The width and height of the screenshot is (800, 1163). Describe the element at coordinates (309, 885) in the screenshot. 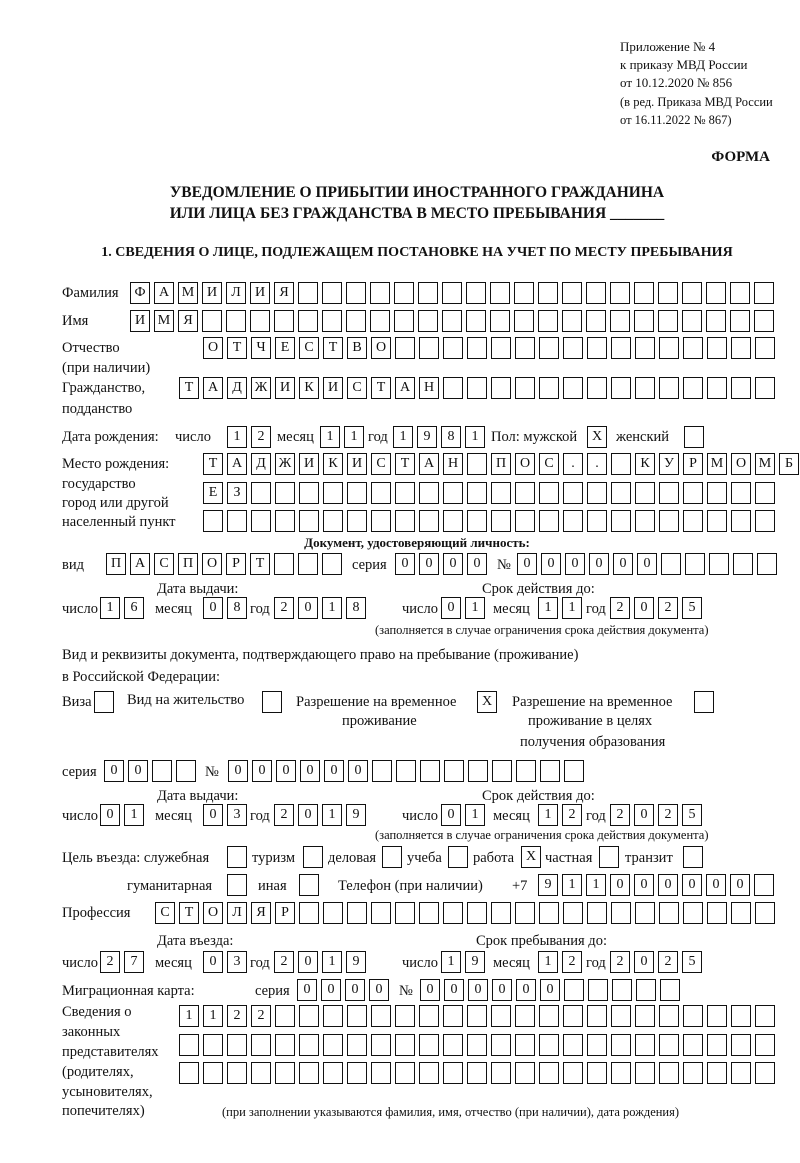

I see `purpose-other-checkbox` at that location.